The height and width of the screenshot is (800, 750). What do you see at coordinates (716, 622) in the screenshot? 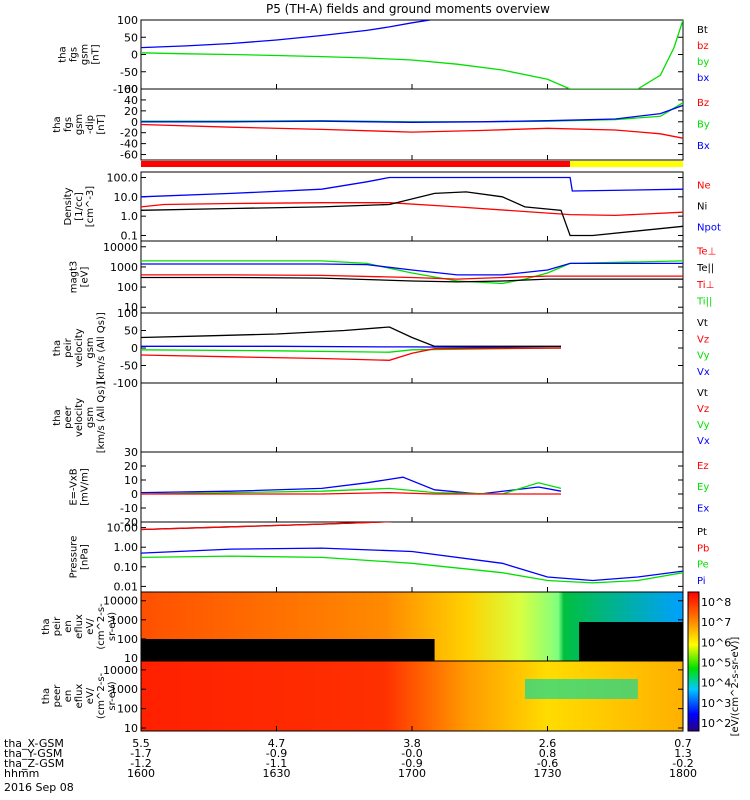
I see `colorbar-tick-label: 10^7` at bounding box center [716, 622].